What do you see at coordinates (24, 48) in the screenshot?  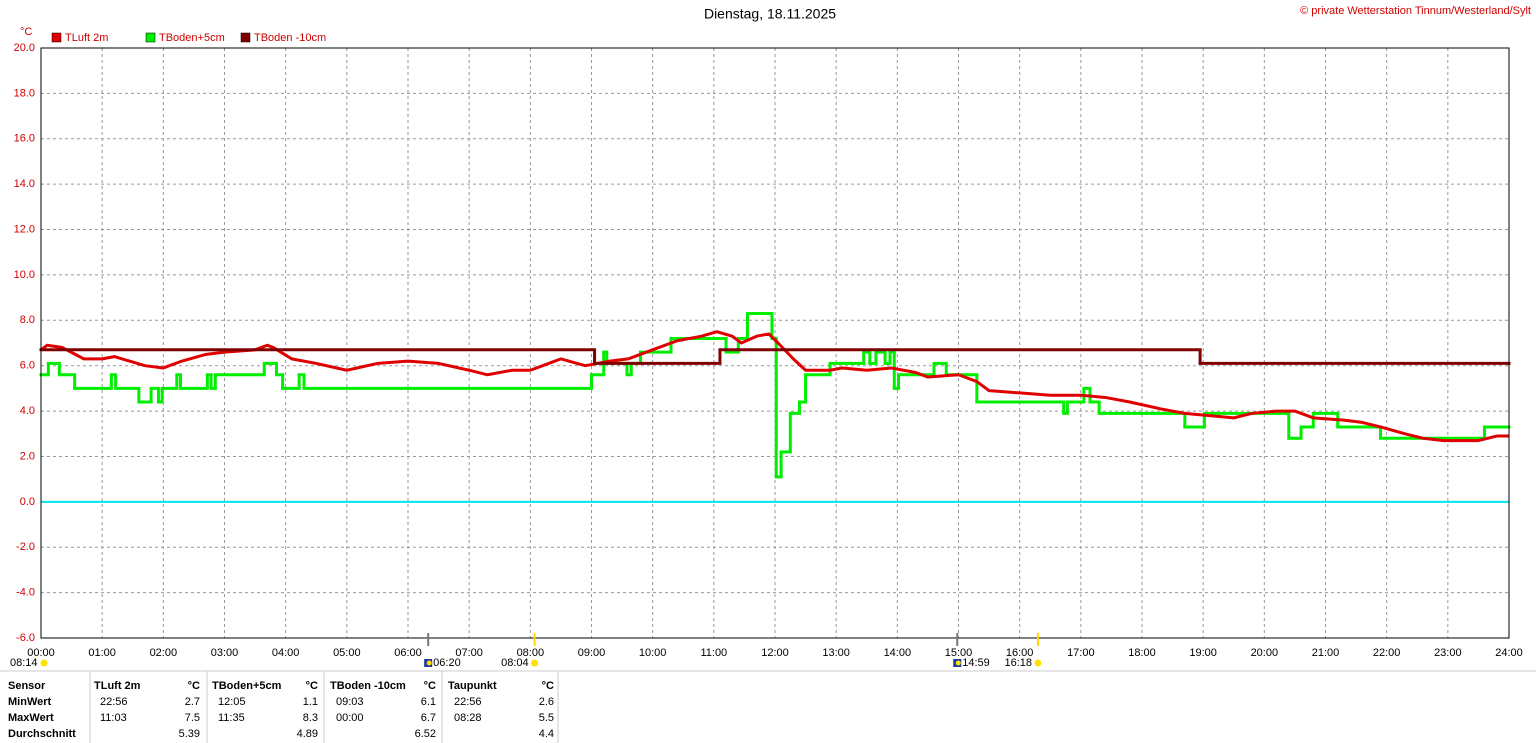 I see `y-tick-label: 20.0` at bounding box center [24, 48].